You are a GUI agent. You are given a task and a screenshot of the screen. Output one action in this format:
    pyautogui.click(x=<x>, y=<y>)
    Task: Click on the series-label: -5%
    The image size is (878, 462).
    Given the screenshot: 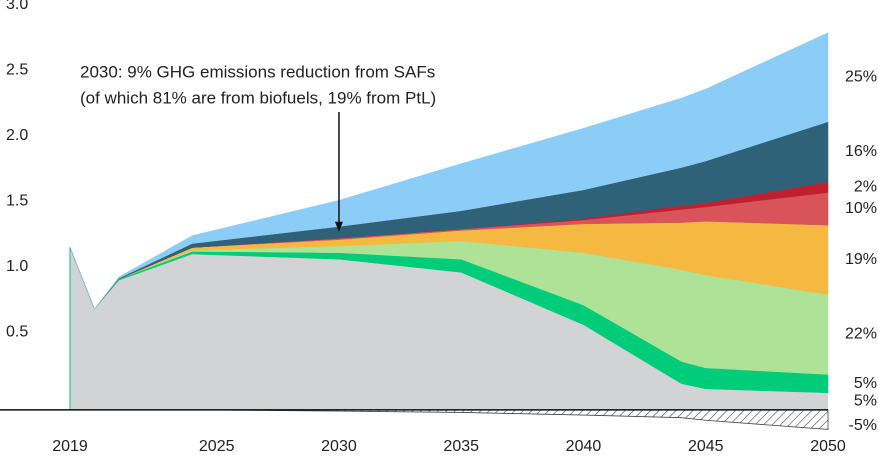 What is the action you would take?
    pyautogui.click(x=863, y=425)
    